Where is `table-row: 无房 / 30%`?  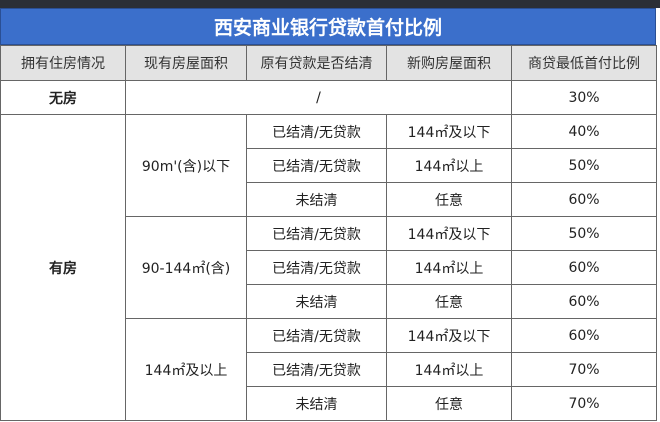 table-row: 无房 / 30% is located at coordinates (328, 97).